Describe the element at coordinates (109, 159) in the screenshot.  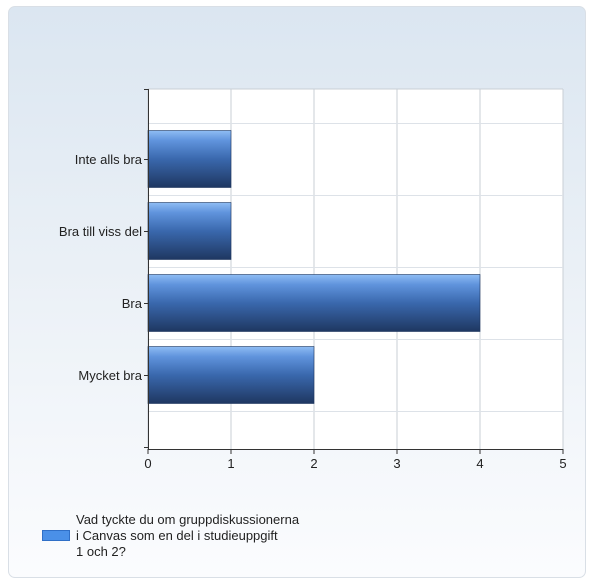
I see `category-label: Inte alls bra` at that location.